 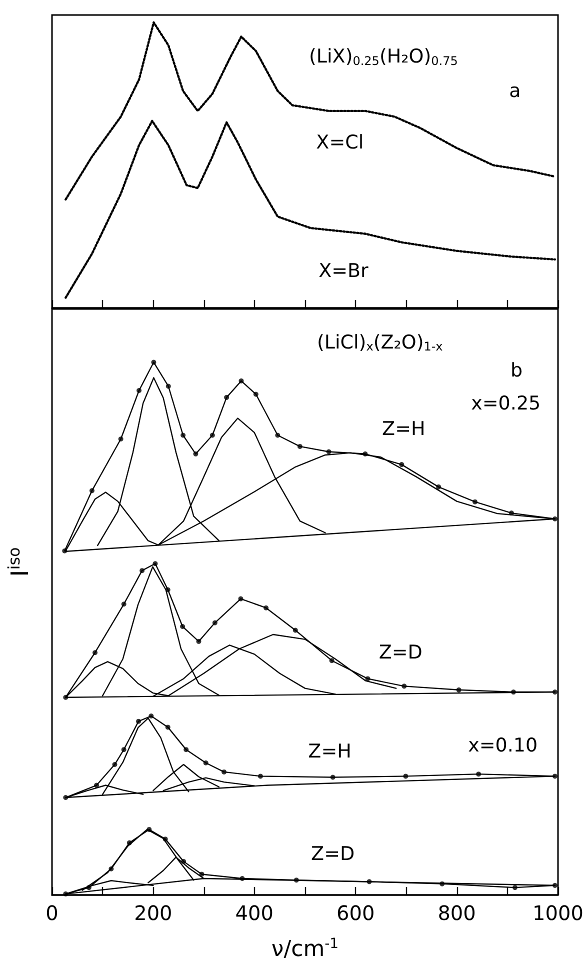 What do you see at coordinates (343, 271) in the screenshot?
I see `annotation: X=Br` at bounding box center [343, 271].